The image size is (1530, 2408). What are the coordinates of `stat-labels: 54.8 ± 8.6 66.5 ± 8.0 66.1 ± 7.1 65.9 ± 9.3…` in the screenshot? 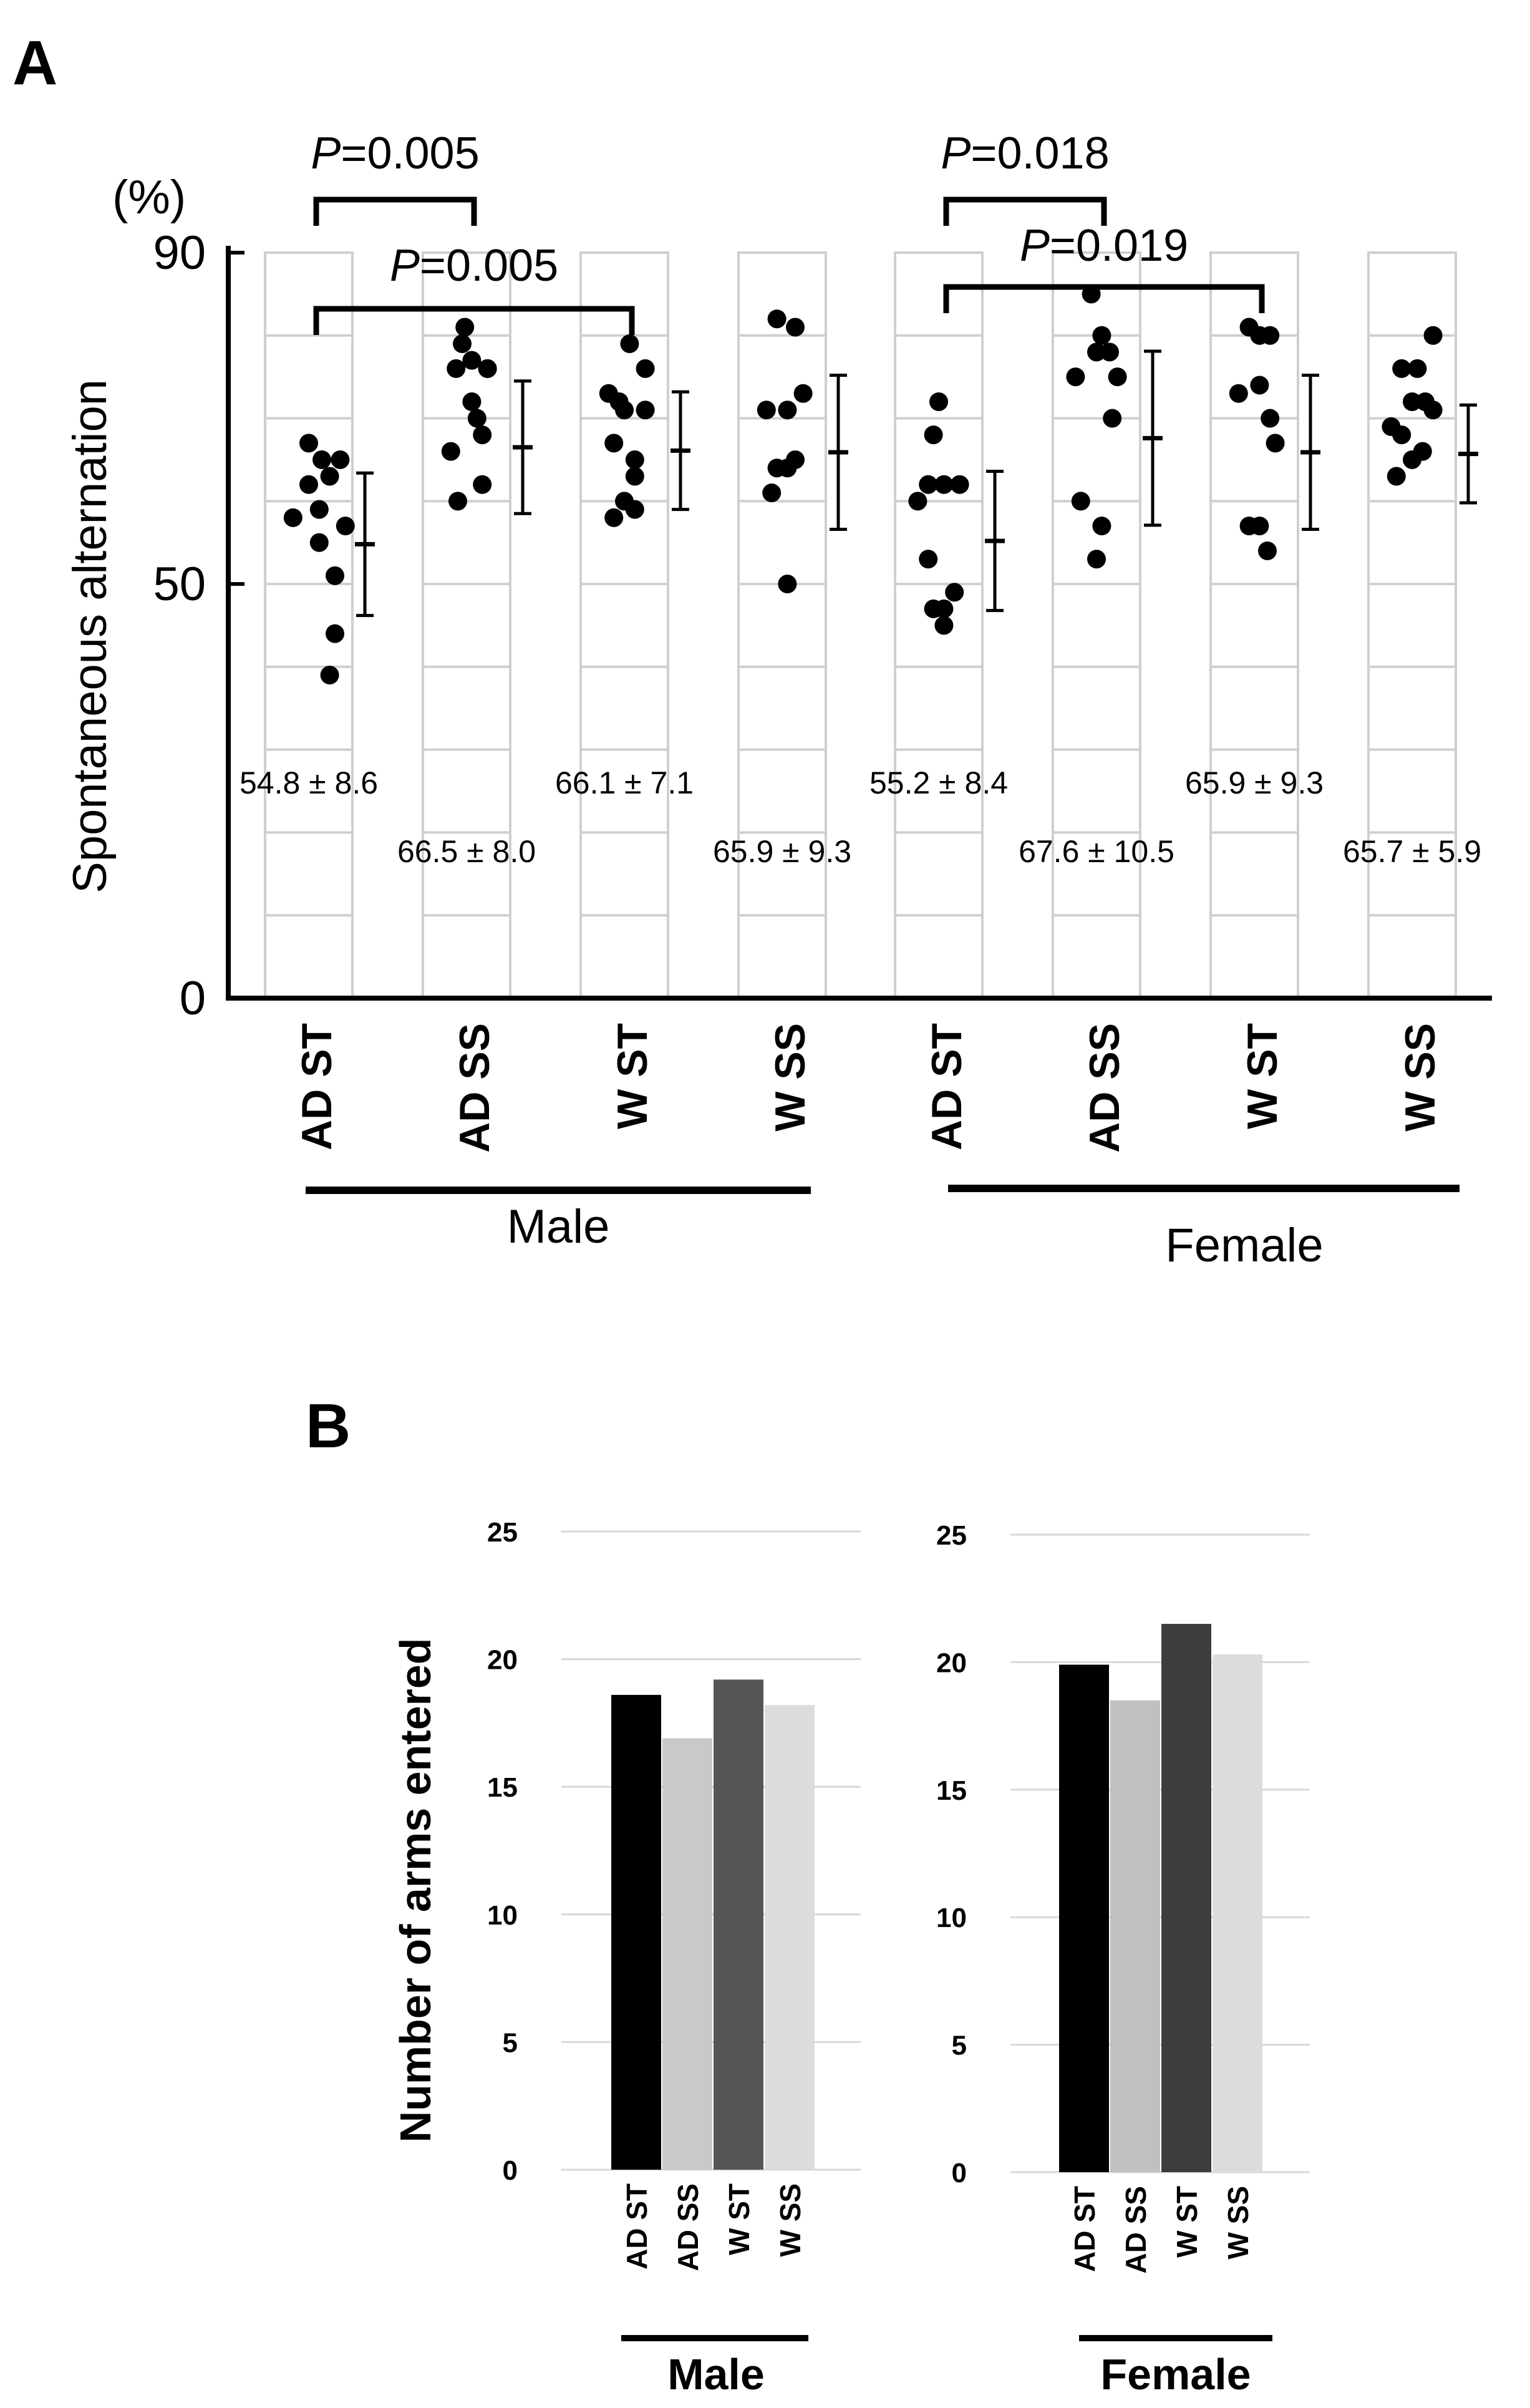 It's located at (860, 817).